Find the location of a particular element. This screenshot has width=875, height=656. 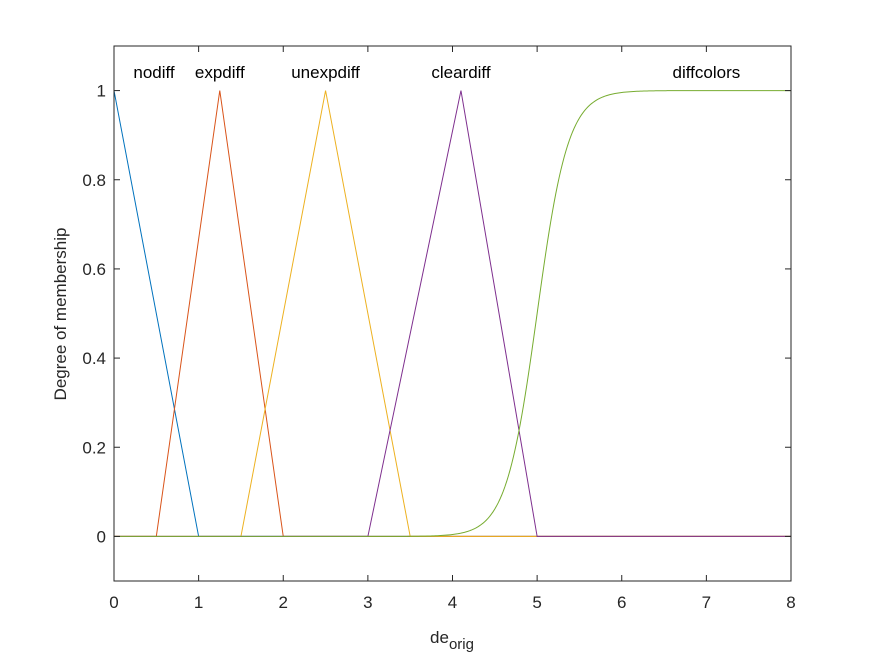

x-tick-label: 2 is located at coordinates (283, 602).